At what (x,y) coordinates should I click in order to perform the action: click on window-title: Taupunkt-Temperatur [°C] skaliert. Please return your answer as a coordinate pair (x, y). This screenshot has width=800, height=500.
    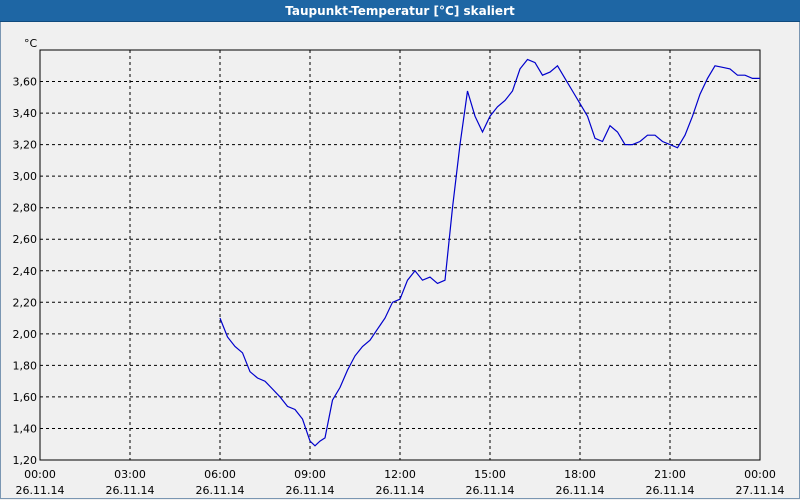
    Looking at the image, I should click on (400, 11).